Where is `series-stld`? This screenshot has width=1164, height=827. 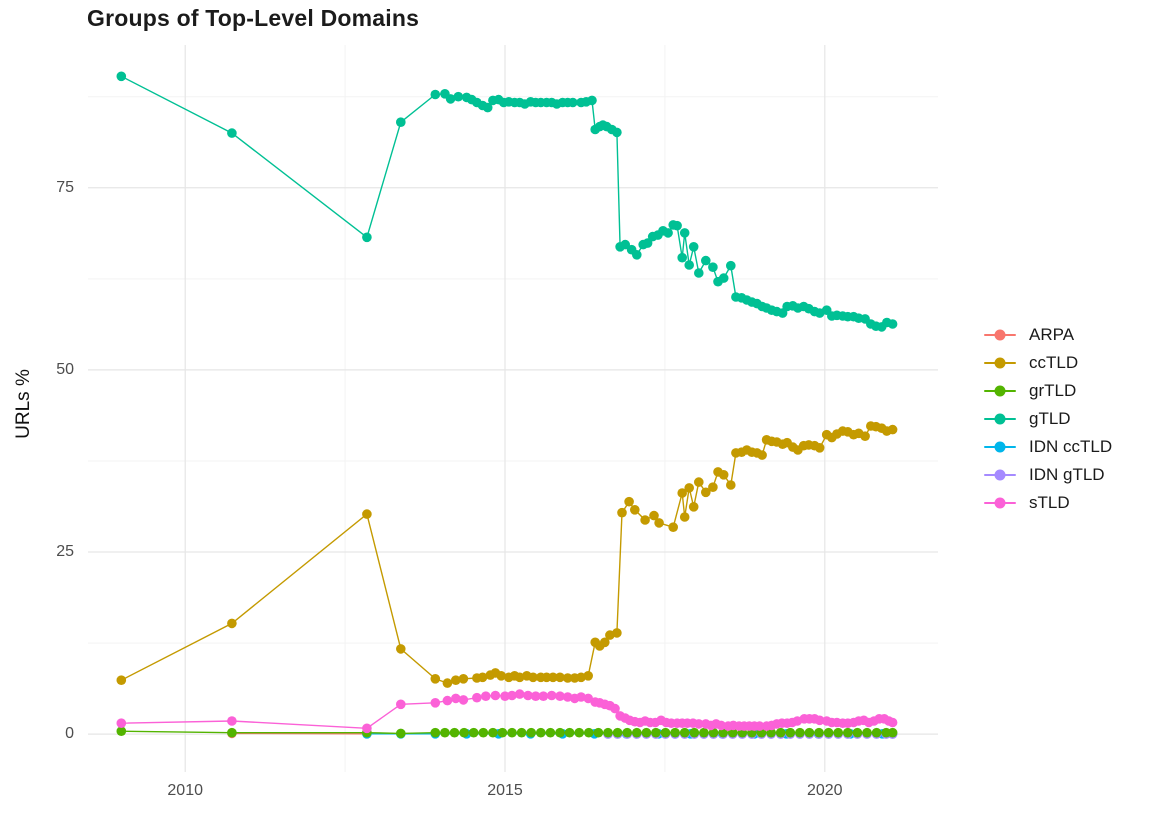
series-stld is located at coordinates (507, 711).